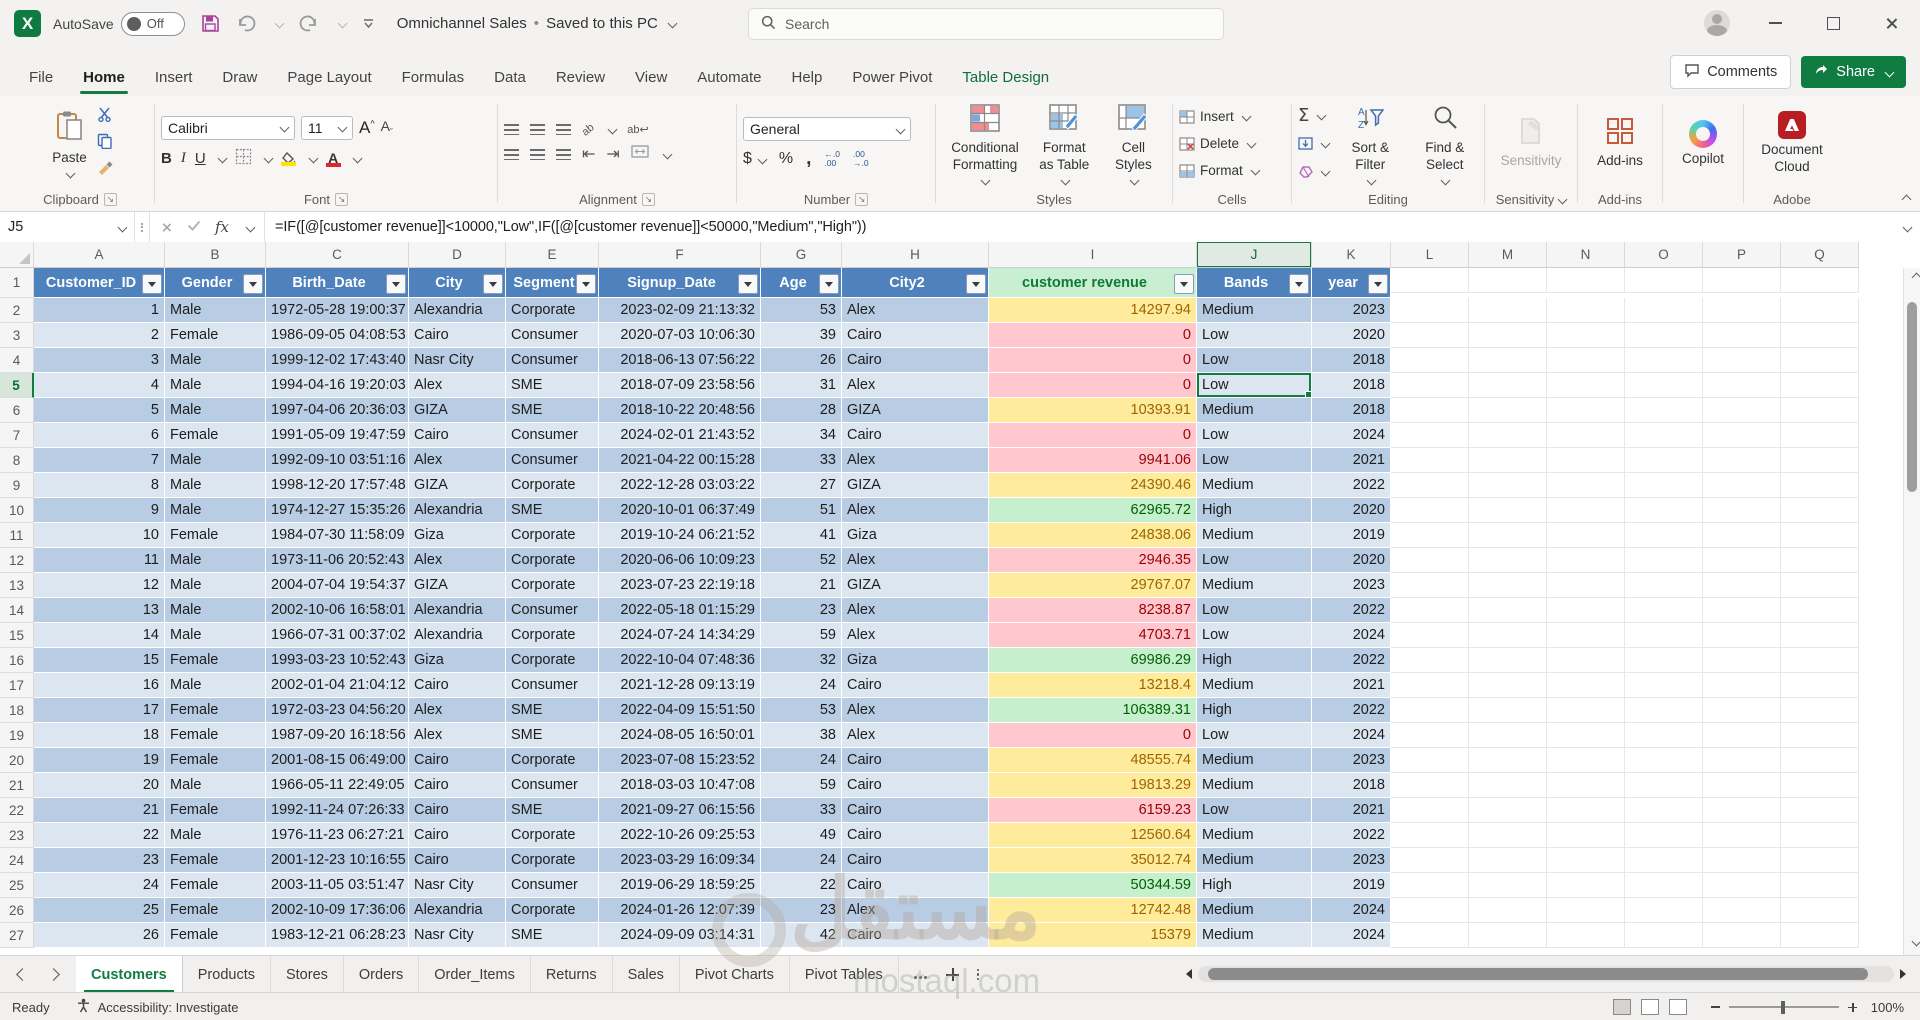 The width and height of the screenshot is (1920, 1020). Describe the element at coordinates (1254, 360) in the screenshot. I see `cell-J4: Low` at that location.